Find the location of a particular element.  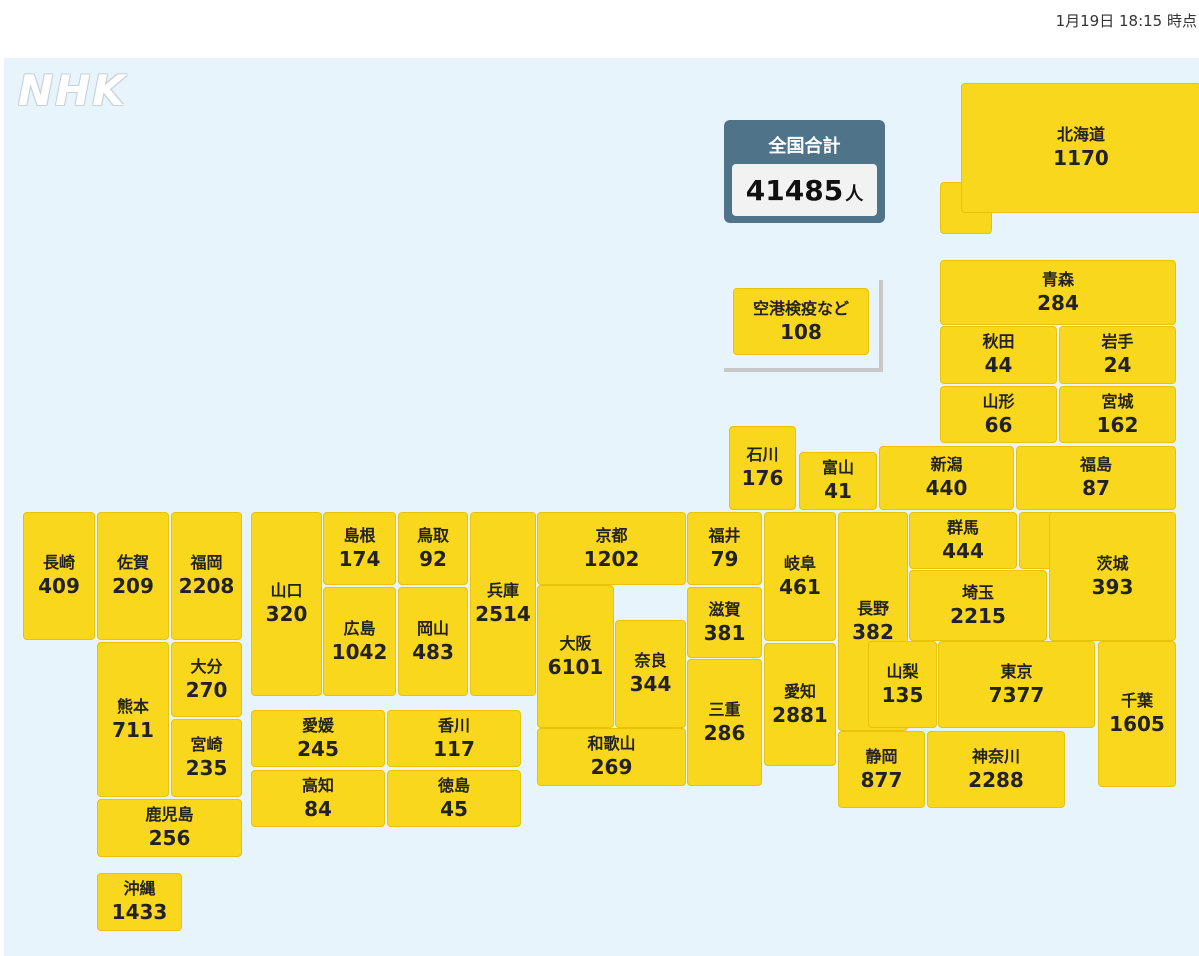

prefecture-tile-kumamoto: 熊本 711 is located at coordinates (133, 719).